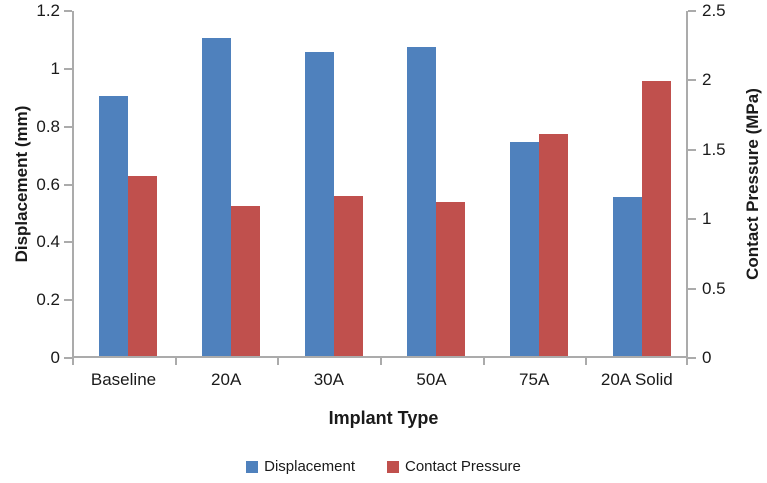  I want to click on legend-swatch-contact-pressure-icon, so click(392, 466).